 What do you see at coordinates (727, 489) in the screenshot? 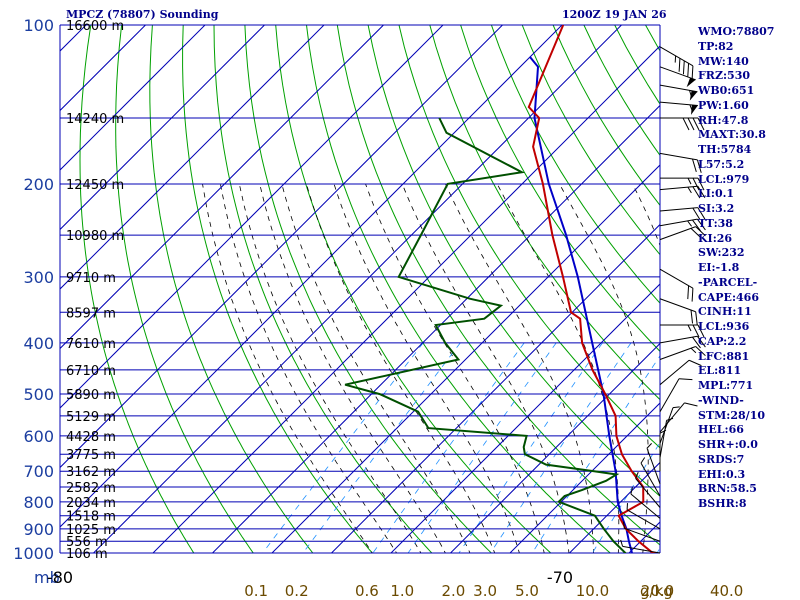
I see `index-line: BRN:58.5` at bounding box center [727, 489].